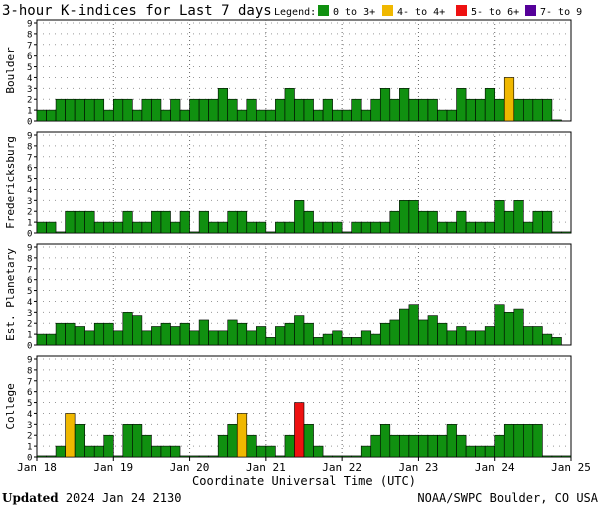 This screenshot has height=510, width=600. Describe the element at coordinates (421, 12) in the screenshot. I see `legend-label: 4- to 4+` at that location.